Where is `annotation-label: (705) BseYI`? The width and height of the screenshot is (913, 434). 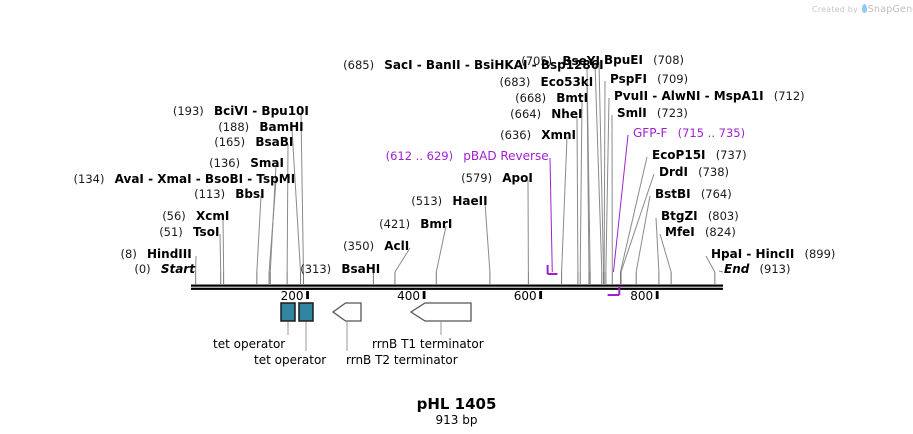
annotation-label: (705) BseYI is located at coordinates (560, 60).